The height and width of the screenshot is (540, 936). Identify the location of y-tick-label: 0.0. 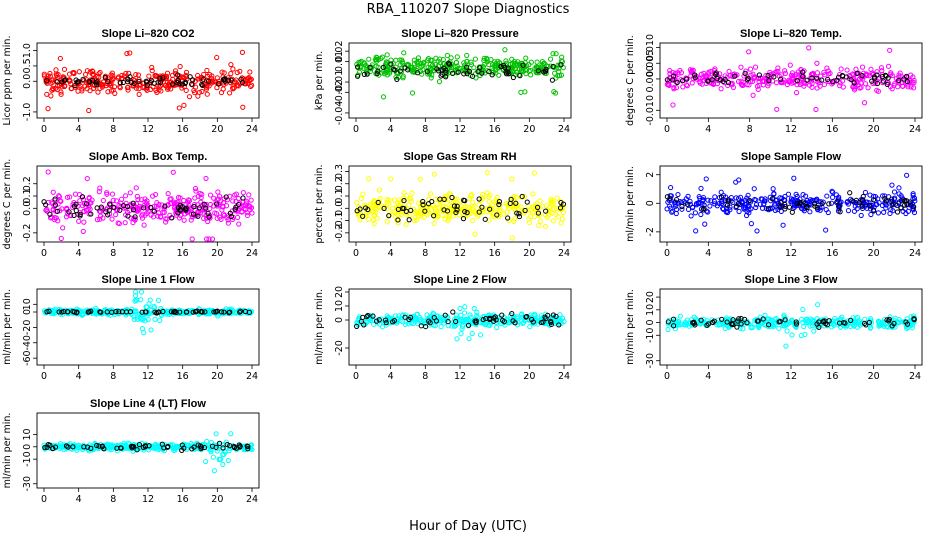
(27, 208).